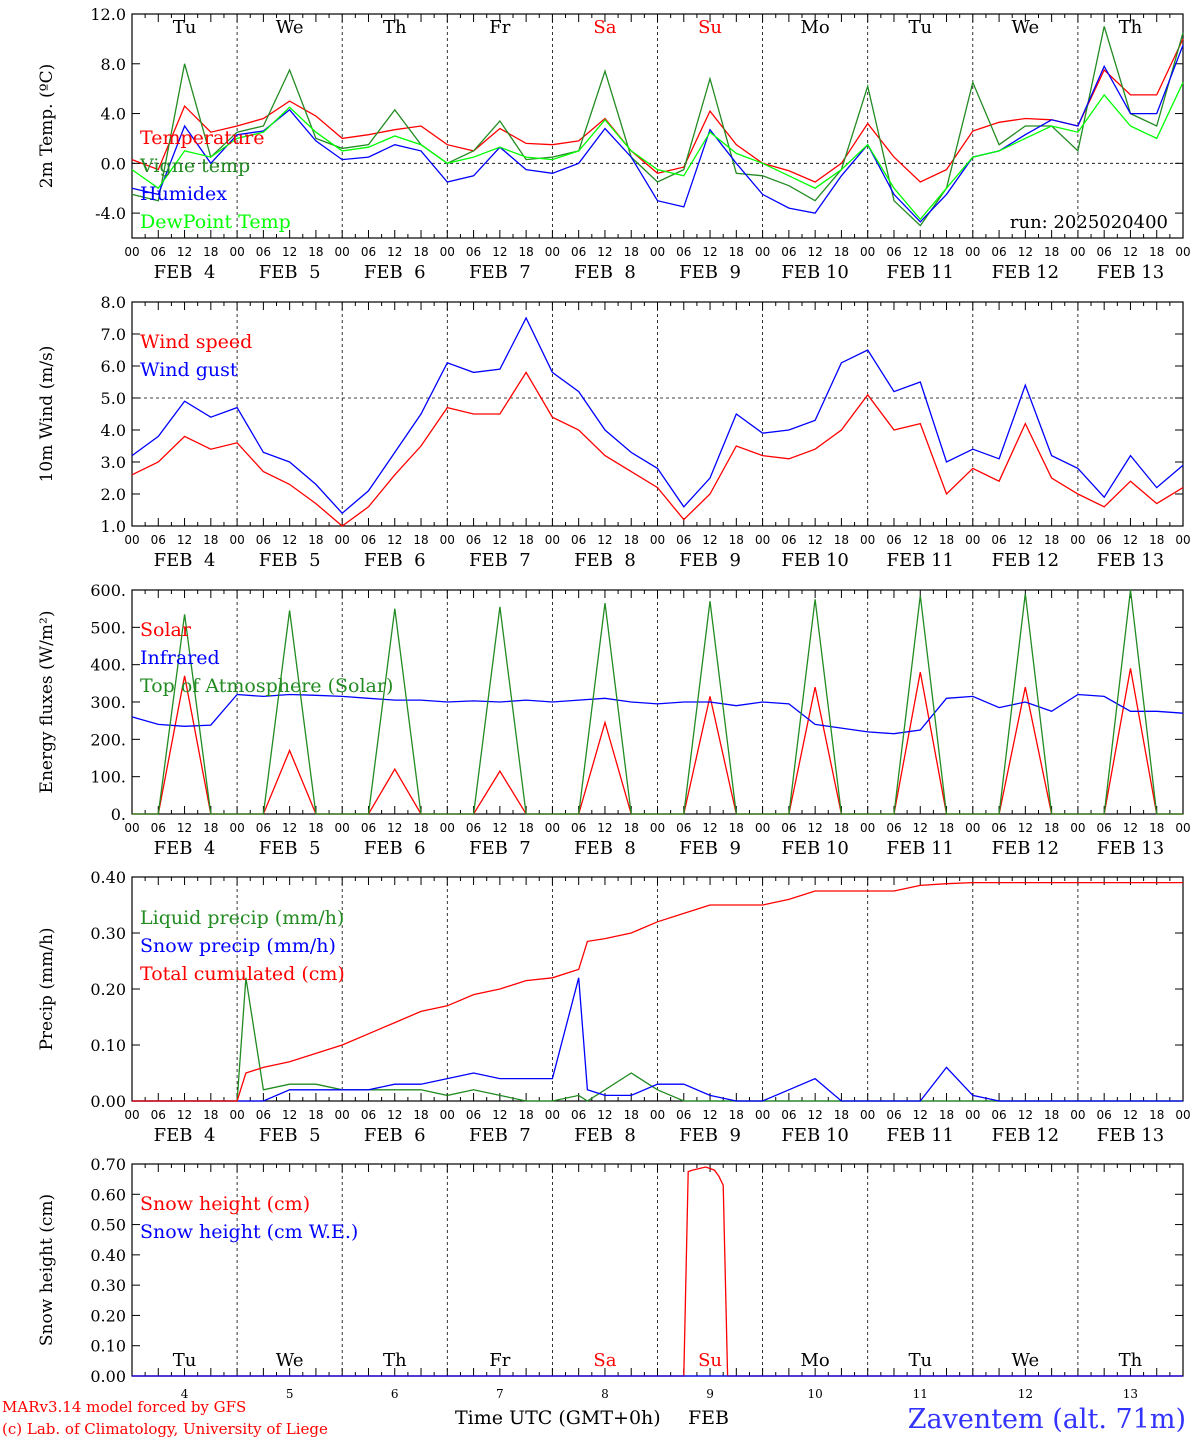 The image size is (1194, 1440). Describe the element at coordinates (1047, 1419) in the screenshot. I see `station-label: Zaventem (alt. 71m)` at that location.